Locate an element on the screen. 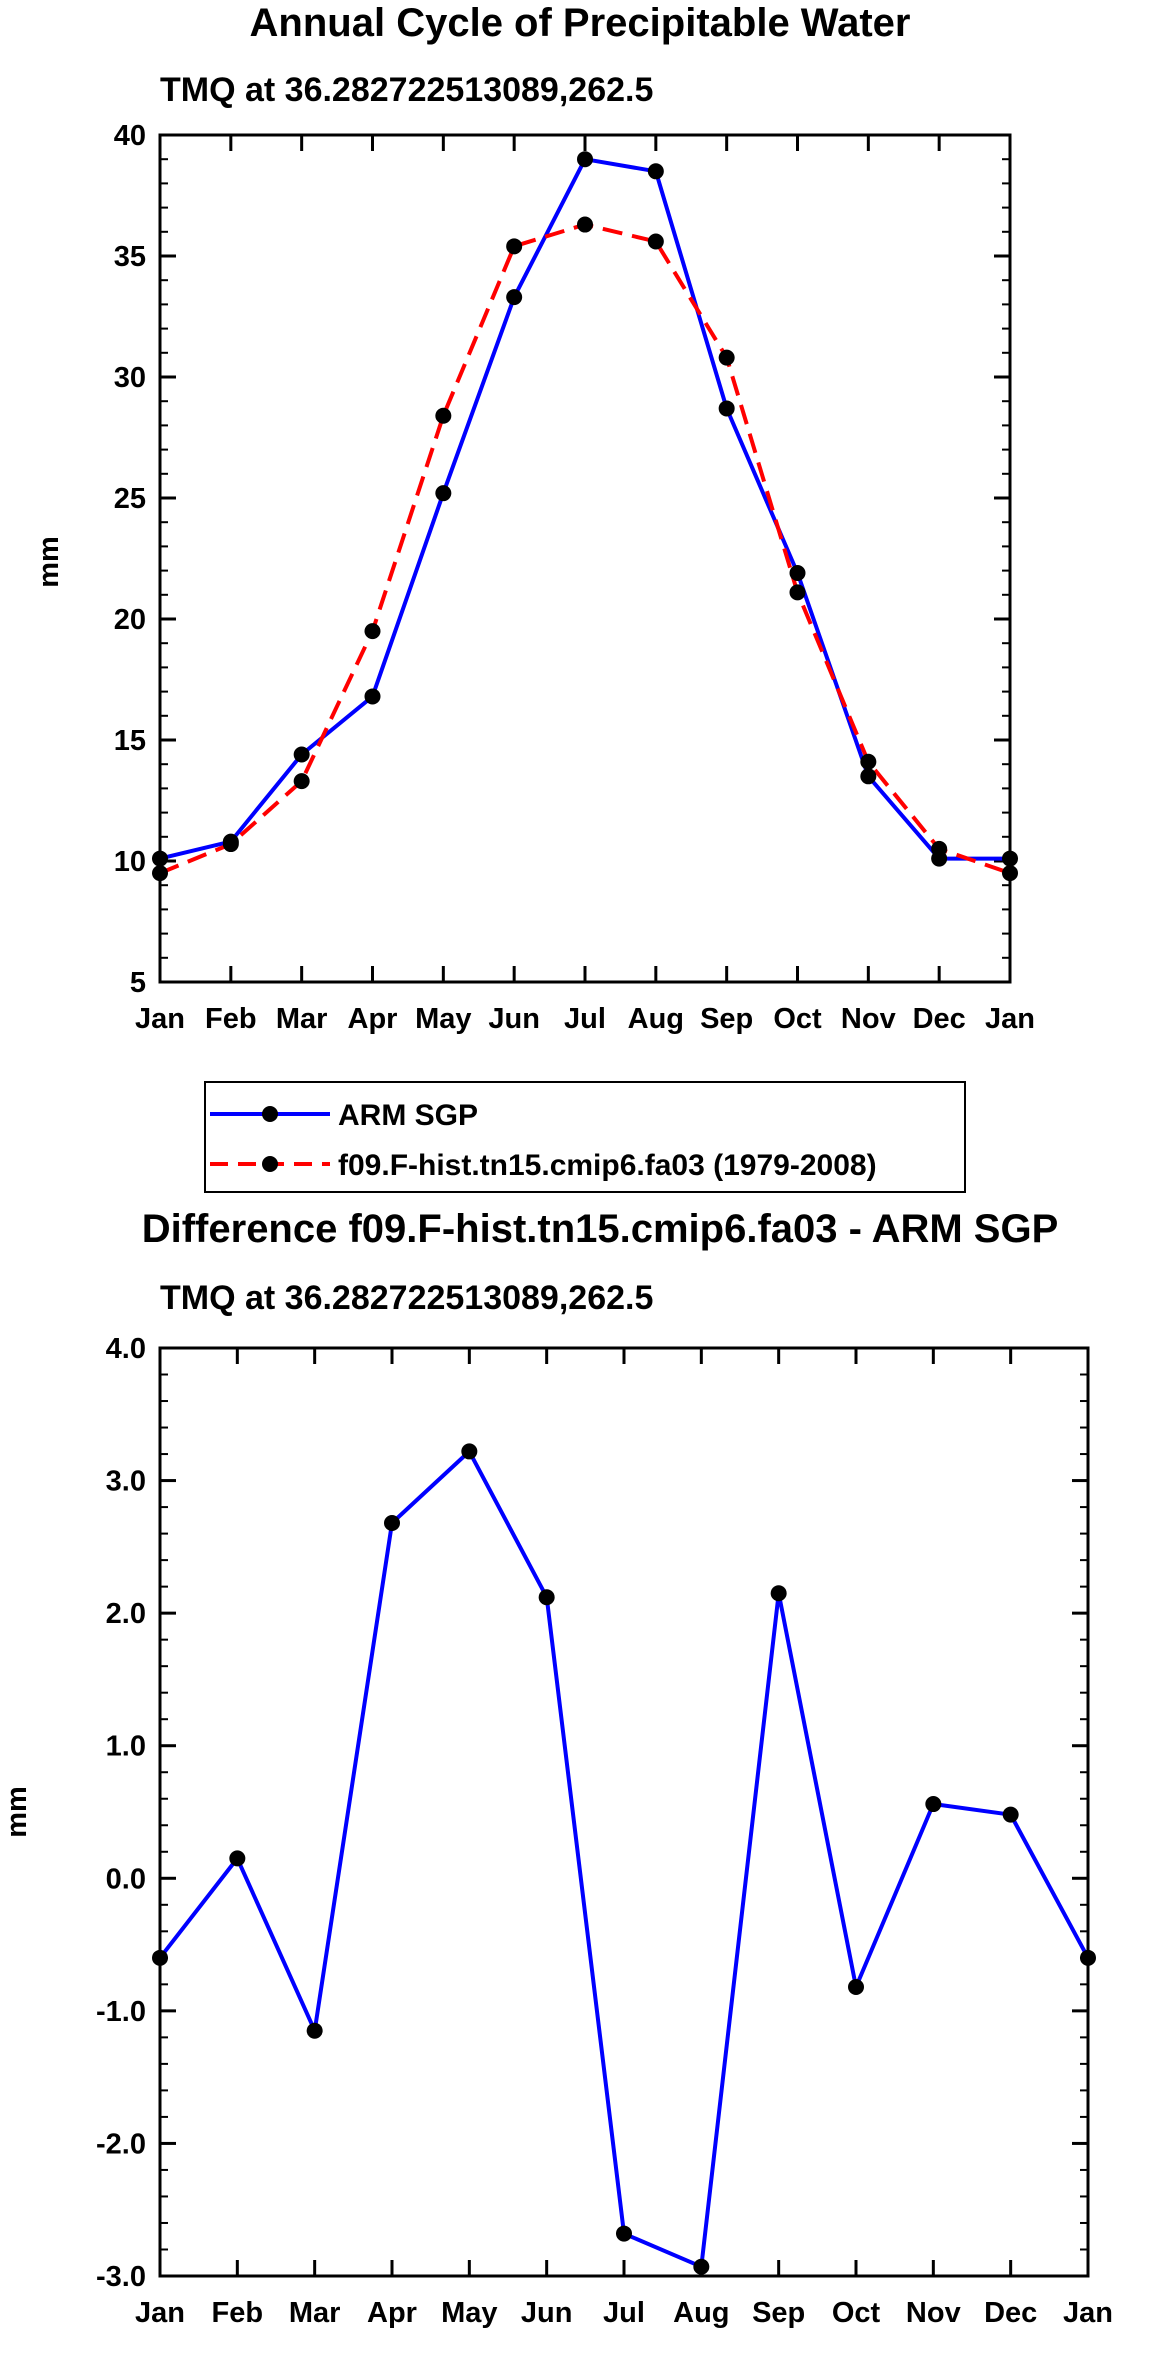 The width and height of the screenshot is (1161, 2359). chart1-y-tick-label: 40 is located at coordinates (130, 136).